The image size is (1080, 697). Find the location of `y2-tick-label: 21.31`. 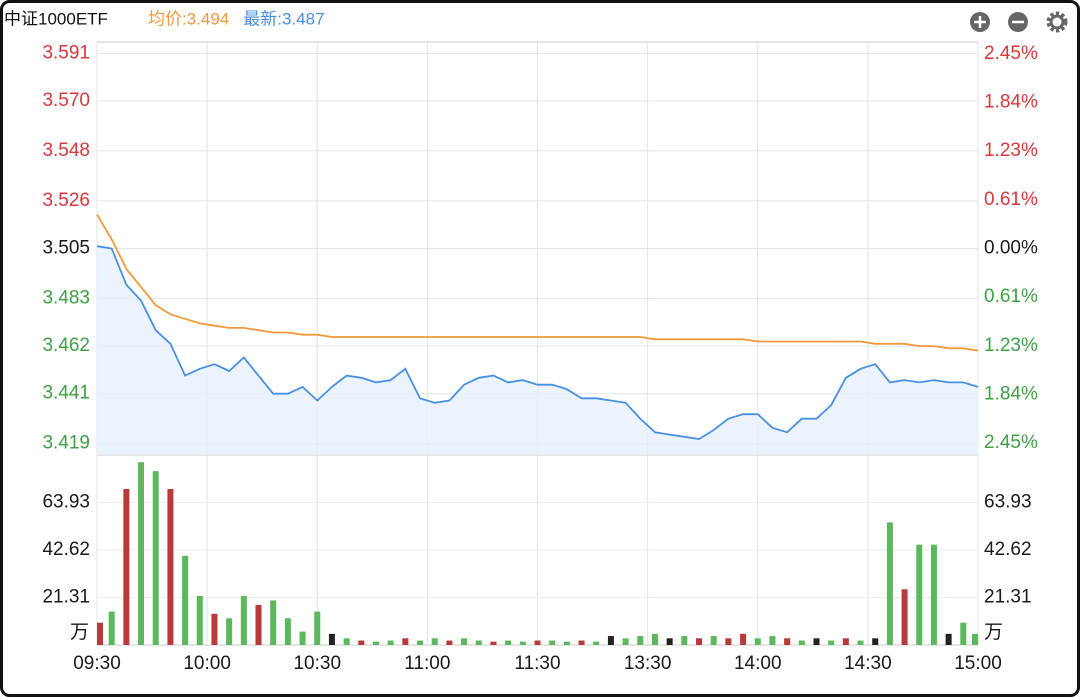

y2-tick-label: 21.31 is located at coordinates (1008, 597).